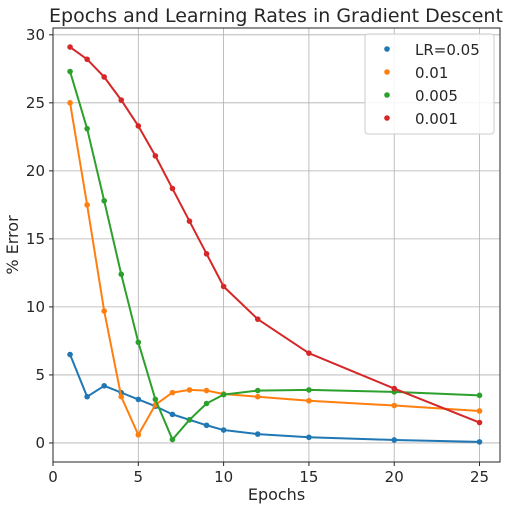  What do you see at coordinates (223, 477) in the screenshot?
I see `x-tick-label: 10` at bounding box center [223, 477].